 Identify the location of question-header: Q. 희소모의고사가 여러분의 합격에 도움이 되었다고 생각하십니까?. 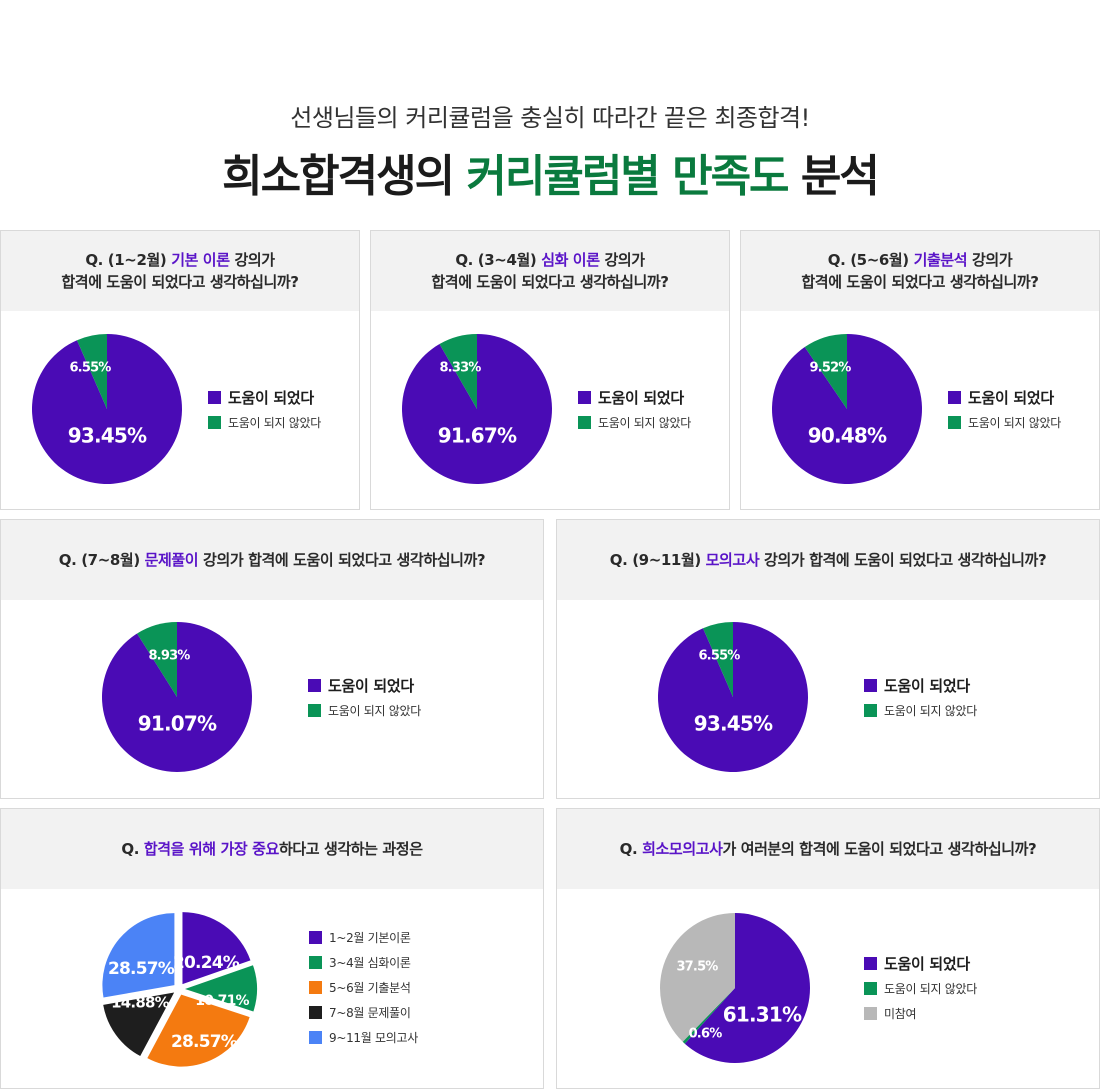
(828, 849).